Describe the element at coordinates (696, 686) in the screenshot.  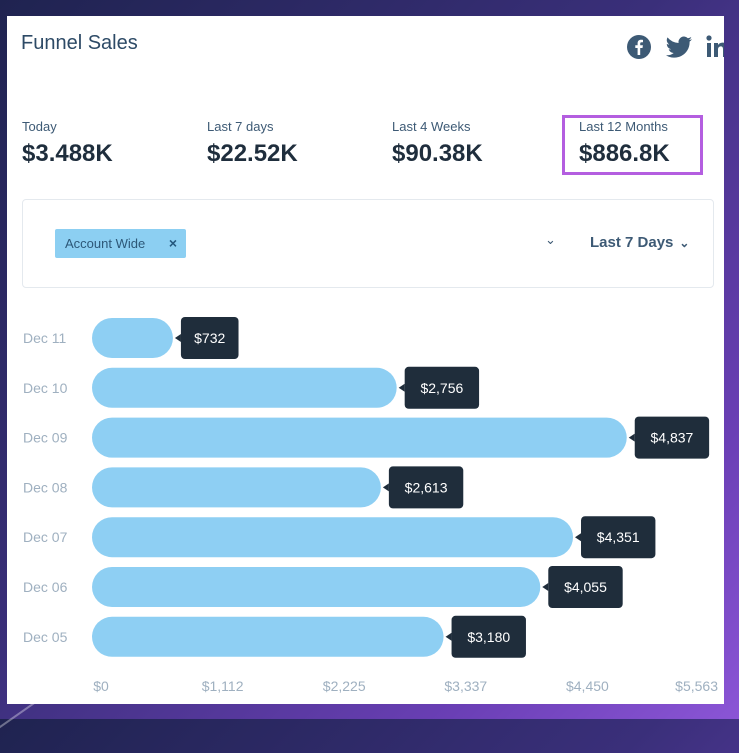
I see `x-tick-label: $5,563` at that location.